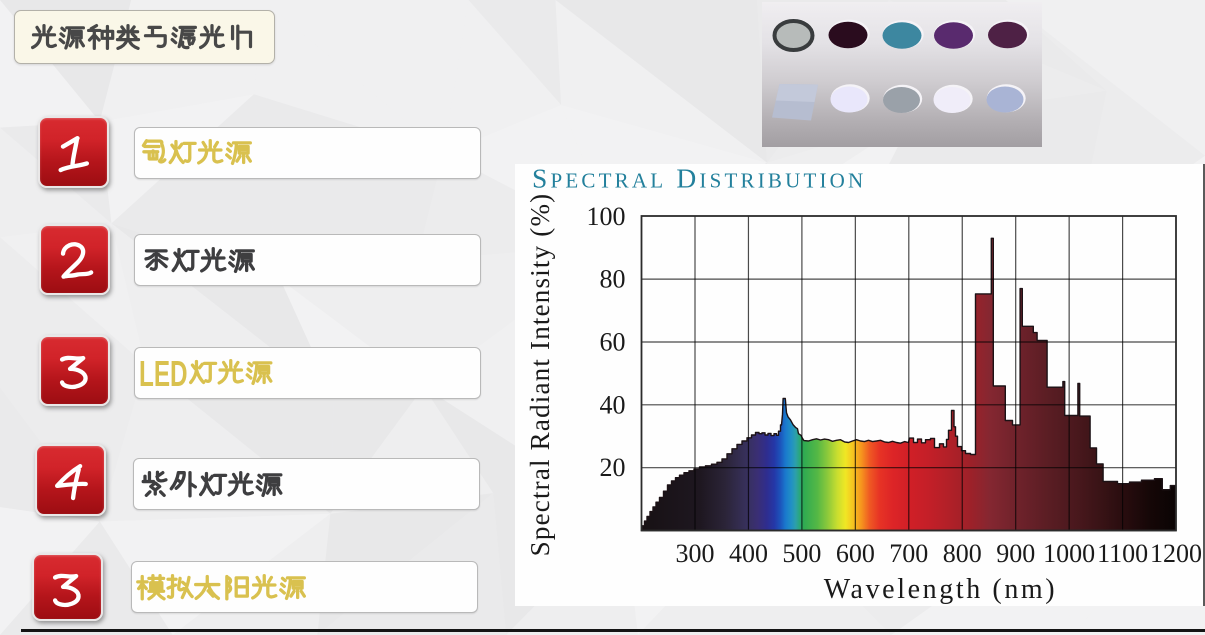 The image size is (1205, 635). Describe the element at coordinates (961, 553) in the screenshot. I see `svg-text: 800` at that location.